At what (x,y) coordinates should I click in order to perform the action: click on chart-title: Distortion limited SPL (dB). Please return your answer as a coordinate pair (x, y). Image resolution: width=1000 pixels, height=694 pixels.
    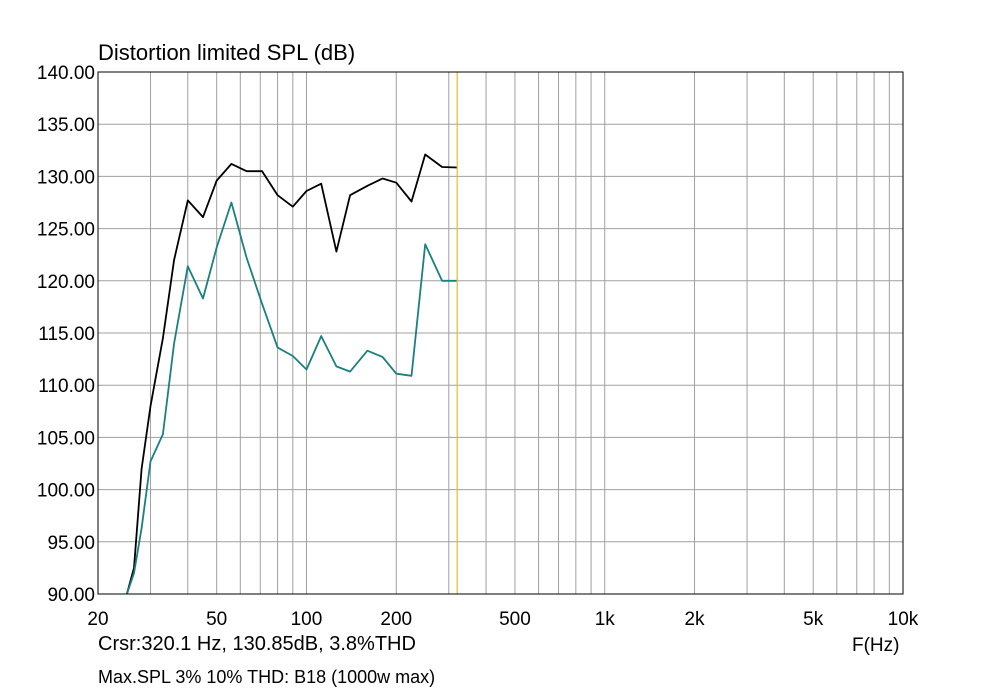
    Looking at the image, I should click on (226, 52).